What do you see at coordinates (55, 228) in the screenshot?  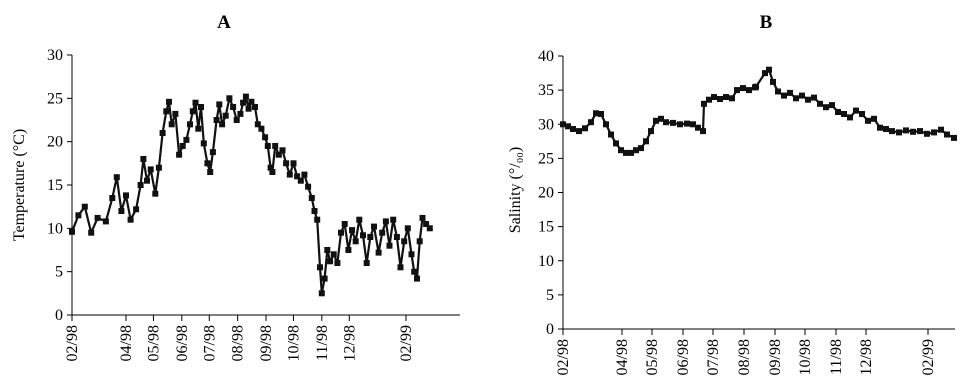 I see `y-tick-label: 10` at bounding box center [55, 228].